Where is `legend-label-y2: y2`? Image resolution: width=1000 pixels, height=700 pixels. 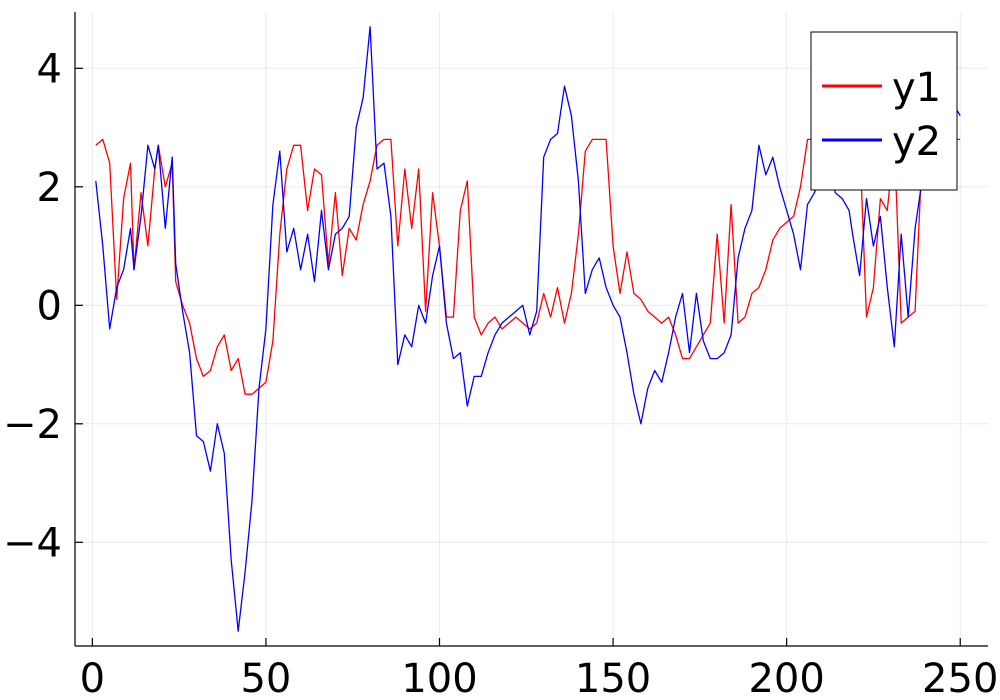 legend-label-y2: y2 is located at coordinates (916, 142).